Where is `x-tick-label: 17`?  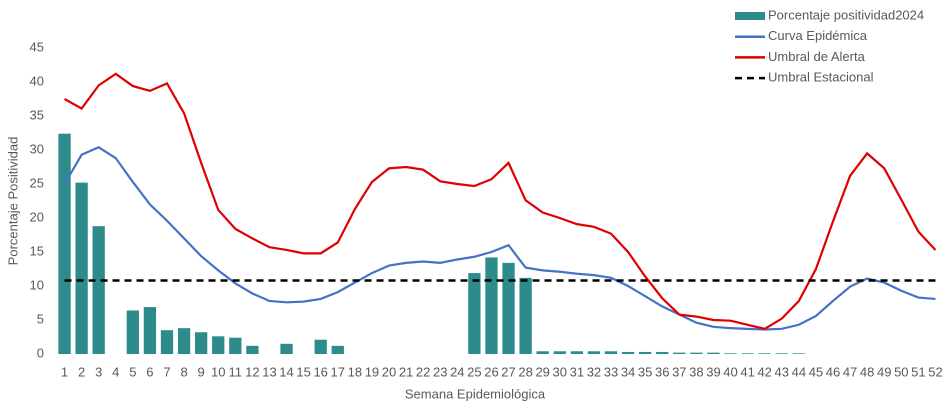 x-tick-label: 17 is located at coordinates (338, 371).